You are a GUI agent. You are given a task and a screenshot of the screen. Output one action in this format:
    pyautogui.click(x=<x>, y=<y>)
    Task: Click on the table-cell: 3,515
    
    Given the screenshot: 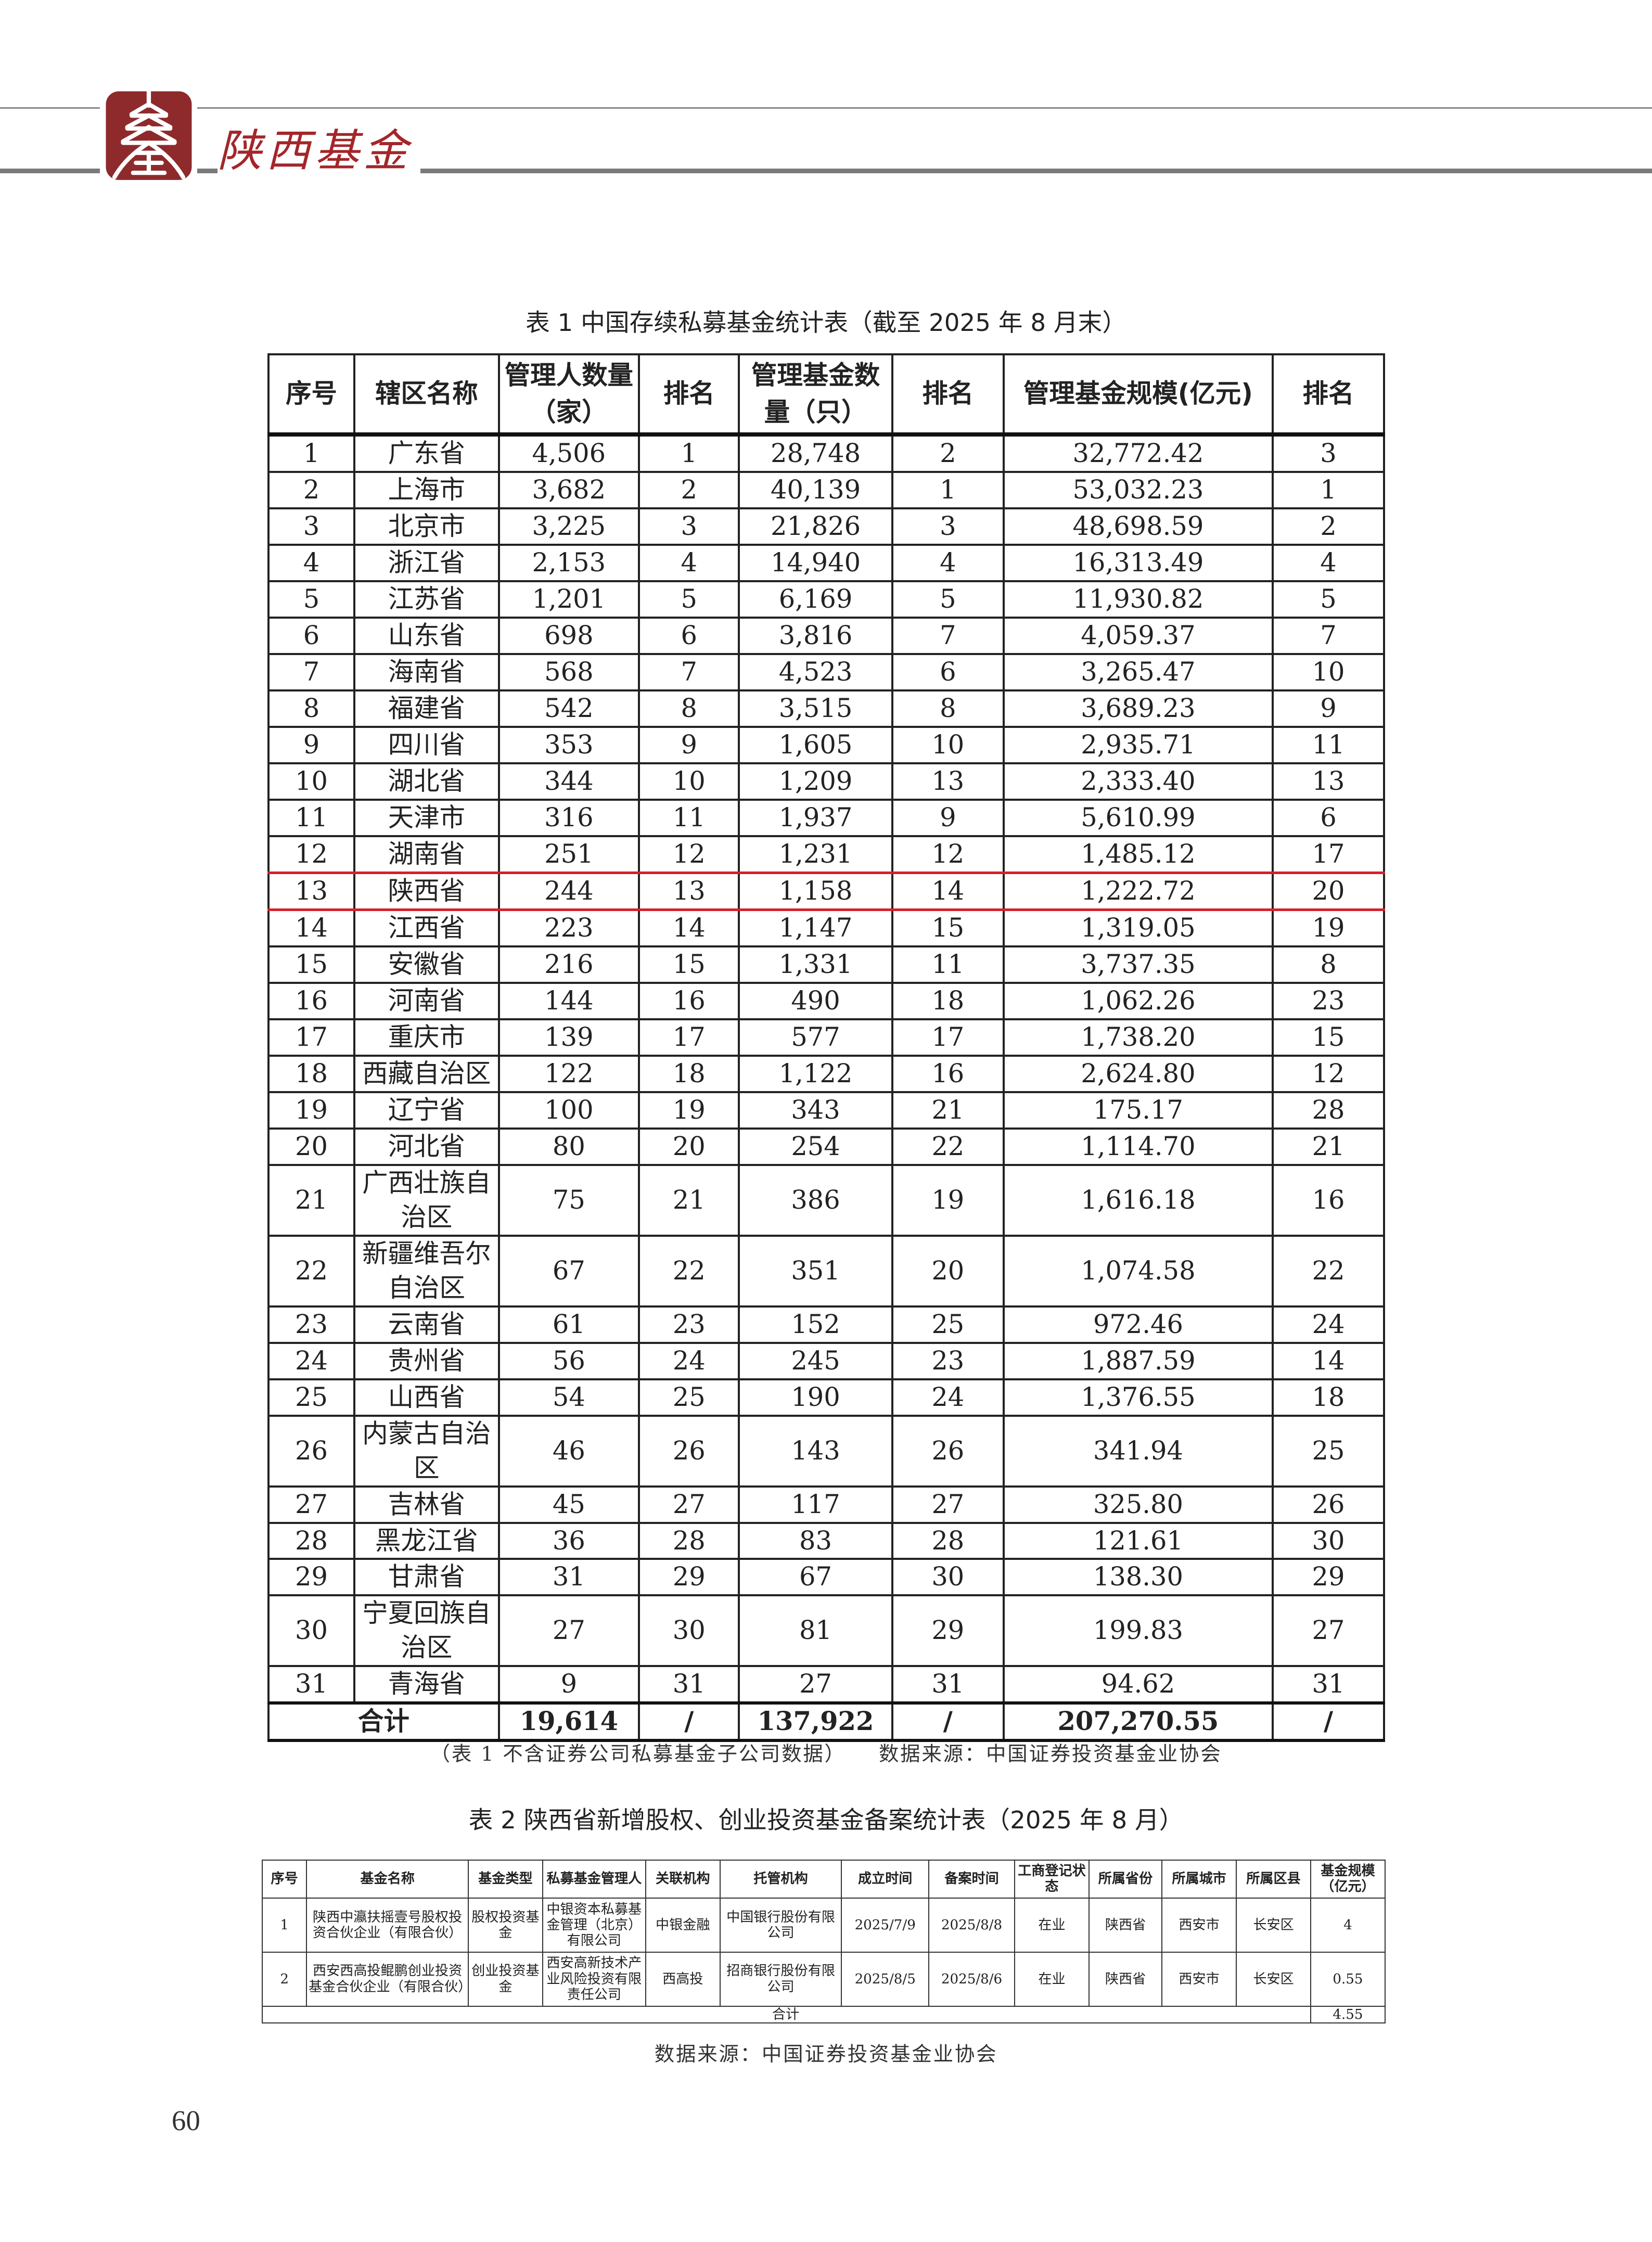 What is the action you would take?
    pyautogui.click(x=815, y=708)
    